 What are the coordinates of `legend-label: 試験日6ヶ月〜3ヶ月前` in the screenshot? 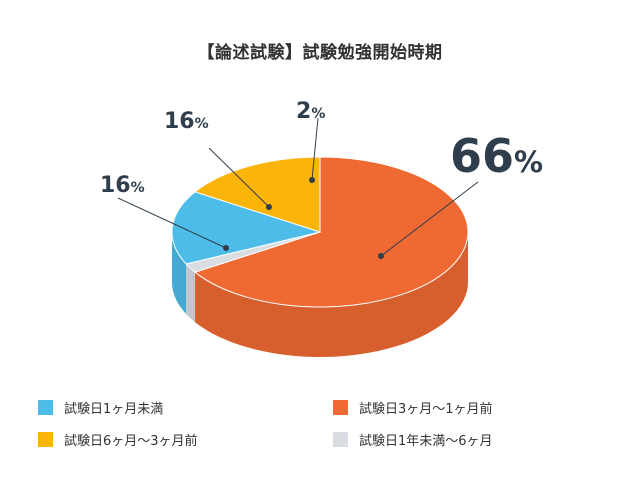 It's located at (131, 441).